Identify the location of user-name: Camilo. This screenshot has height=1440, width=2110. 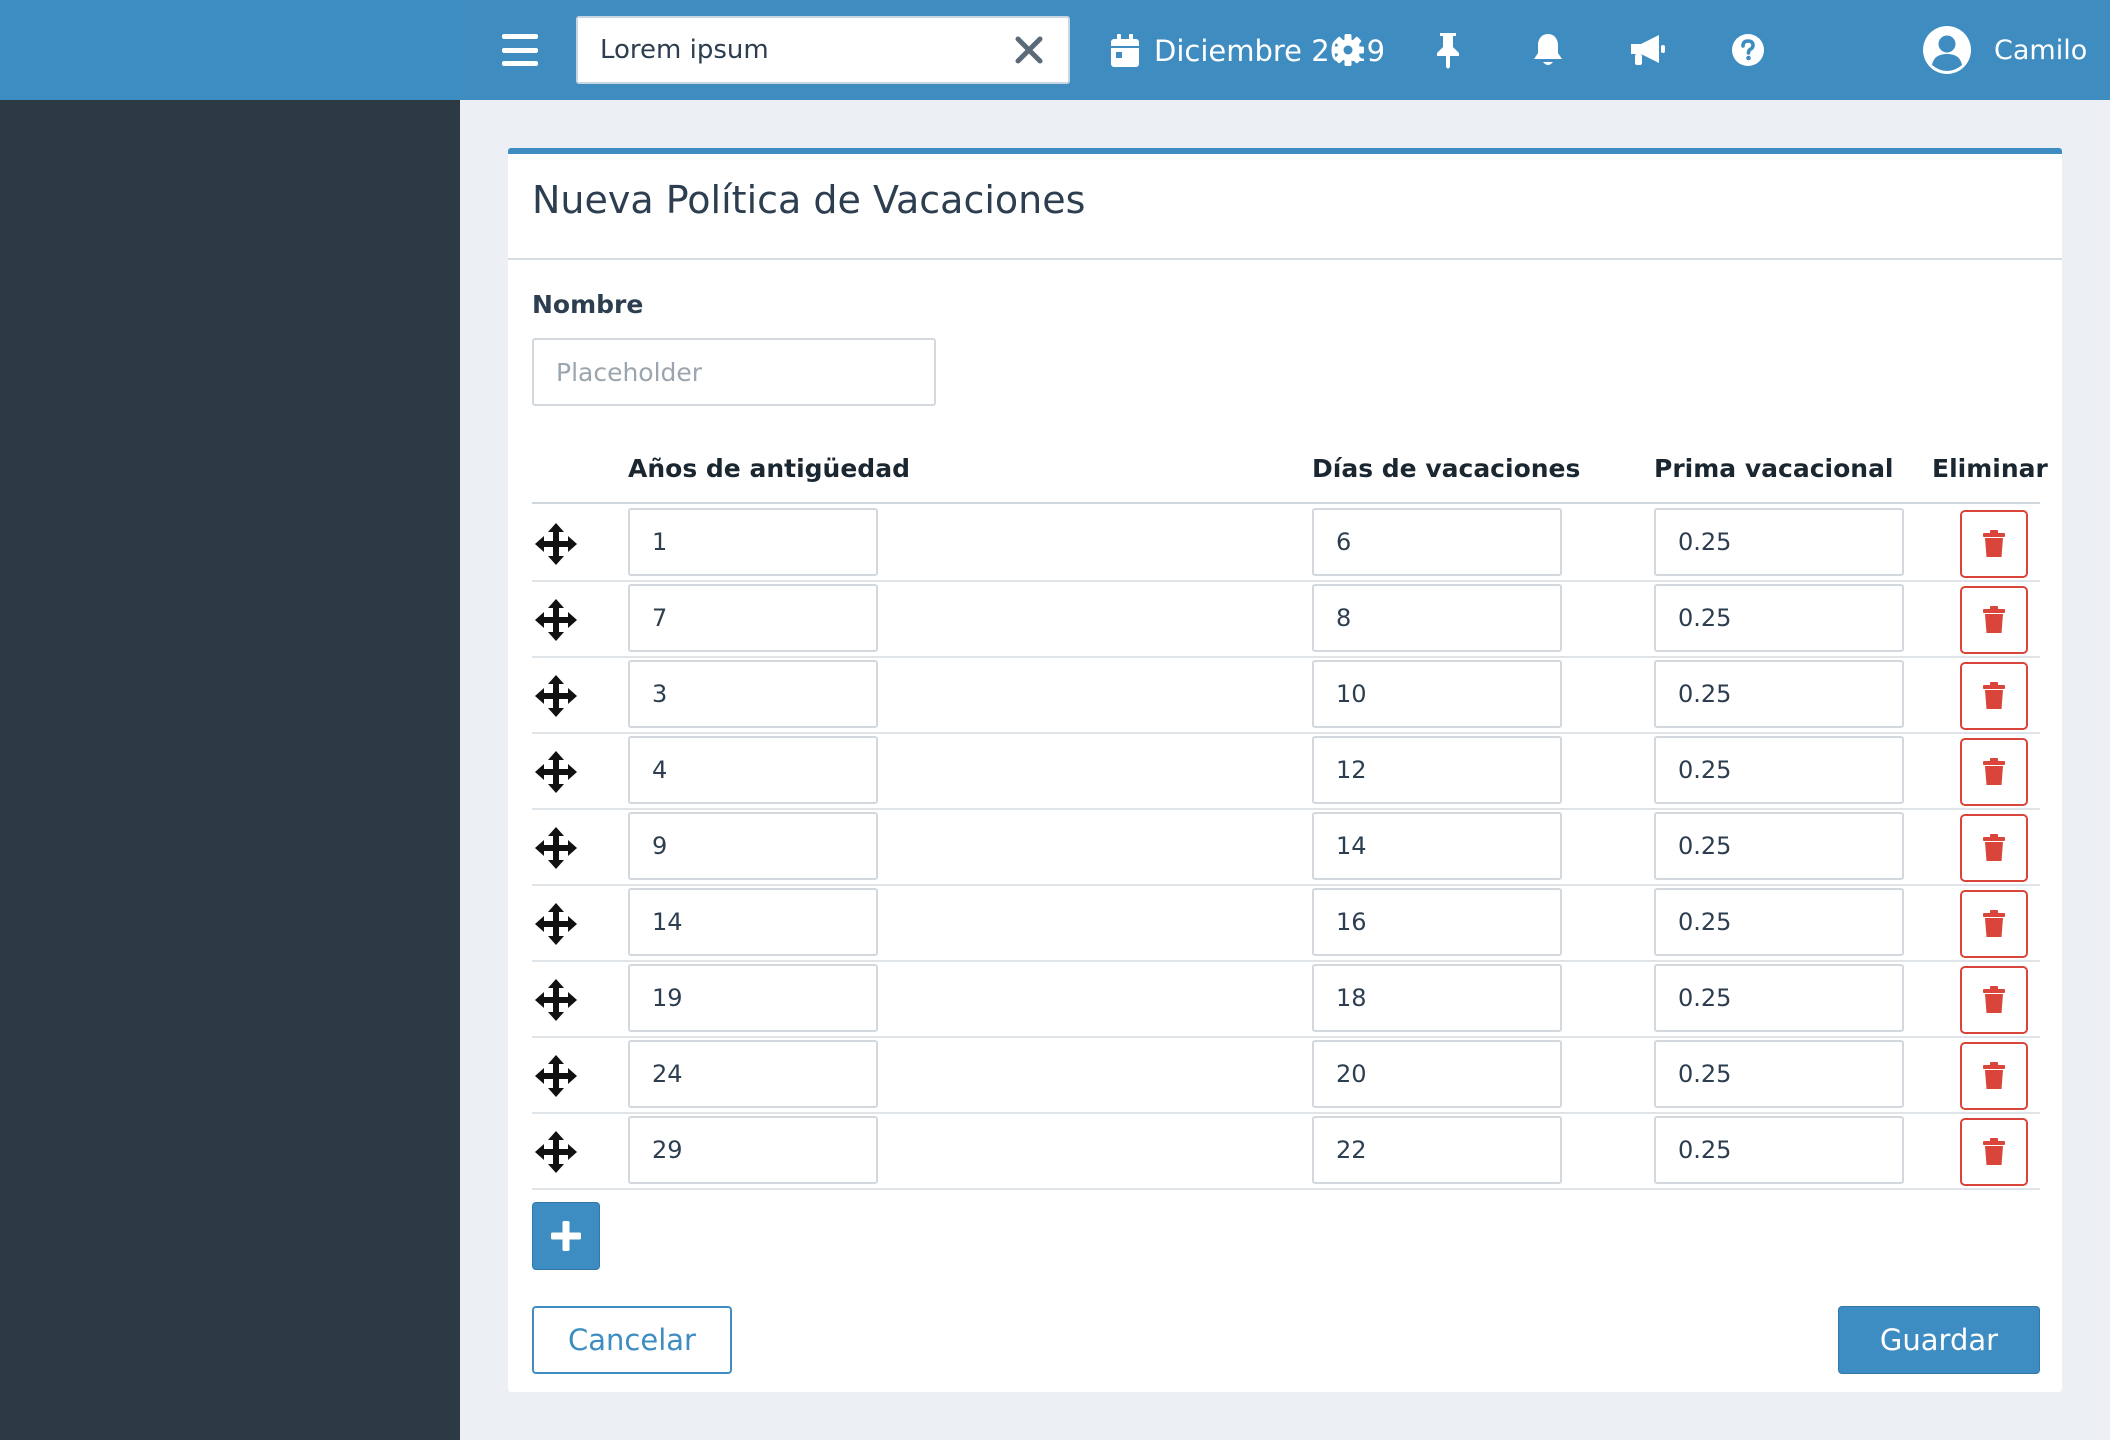
(2041, 50).